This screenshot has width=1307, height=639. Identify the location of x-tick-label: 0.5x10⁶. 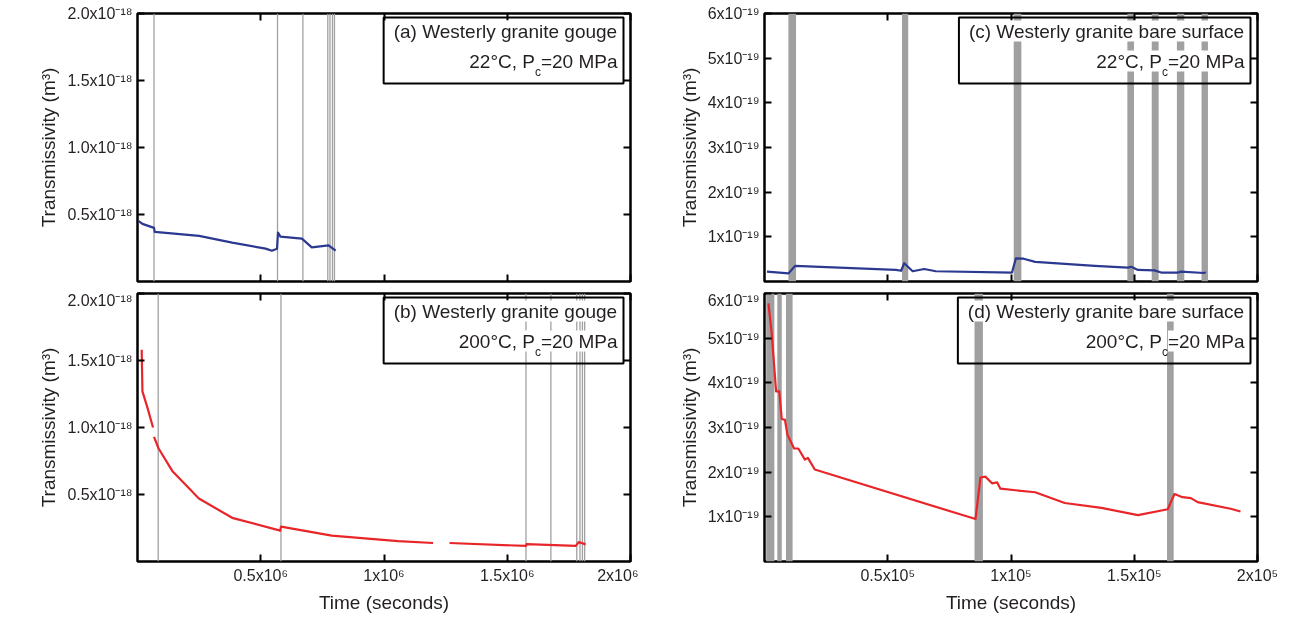
(261, 575).